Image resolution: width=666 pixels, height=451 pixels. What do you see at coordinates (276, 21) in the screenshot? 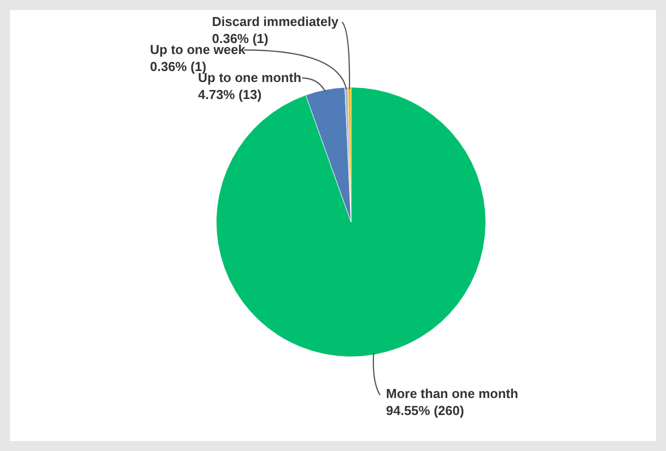
I see `slice-label: Discard immediately` at bounding box center [276, 21].